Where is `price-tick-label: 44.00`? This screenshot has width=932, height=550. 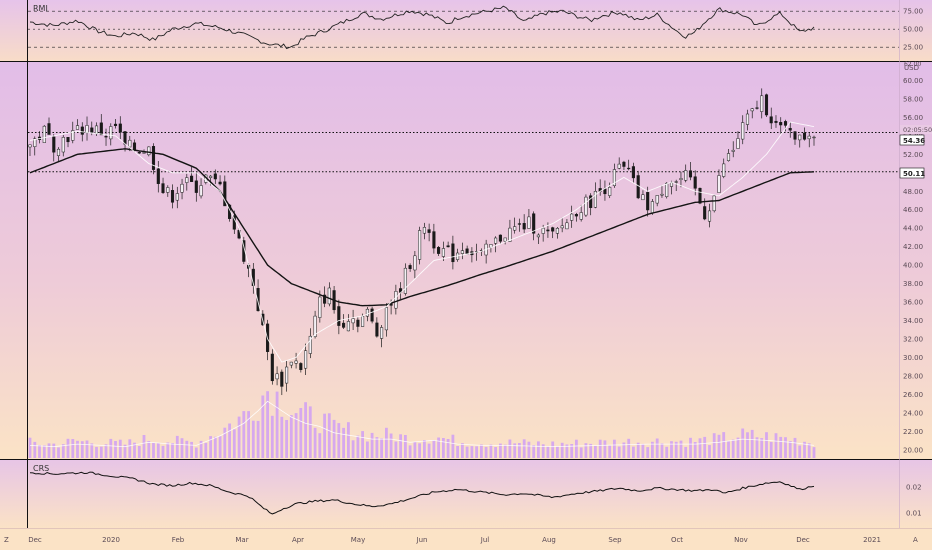 price-tick-label: 44.00 is located at coordinates (913, 229).